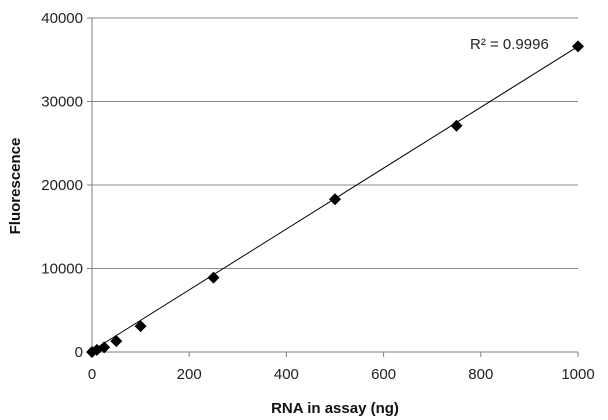 This screenshot has width=608, height=420. I want to click on x-tick-label-1: 200, so click(189, 374).